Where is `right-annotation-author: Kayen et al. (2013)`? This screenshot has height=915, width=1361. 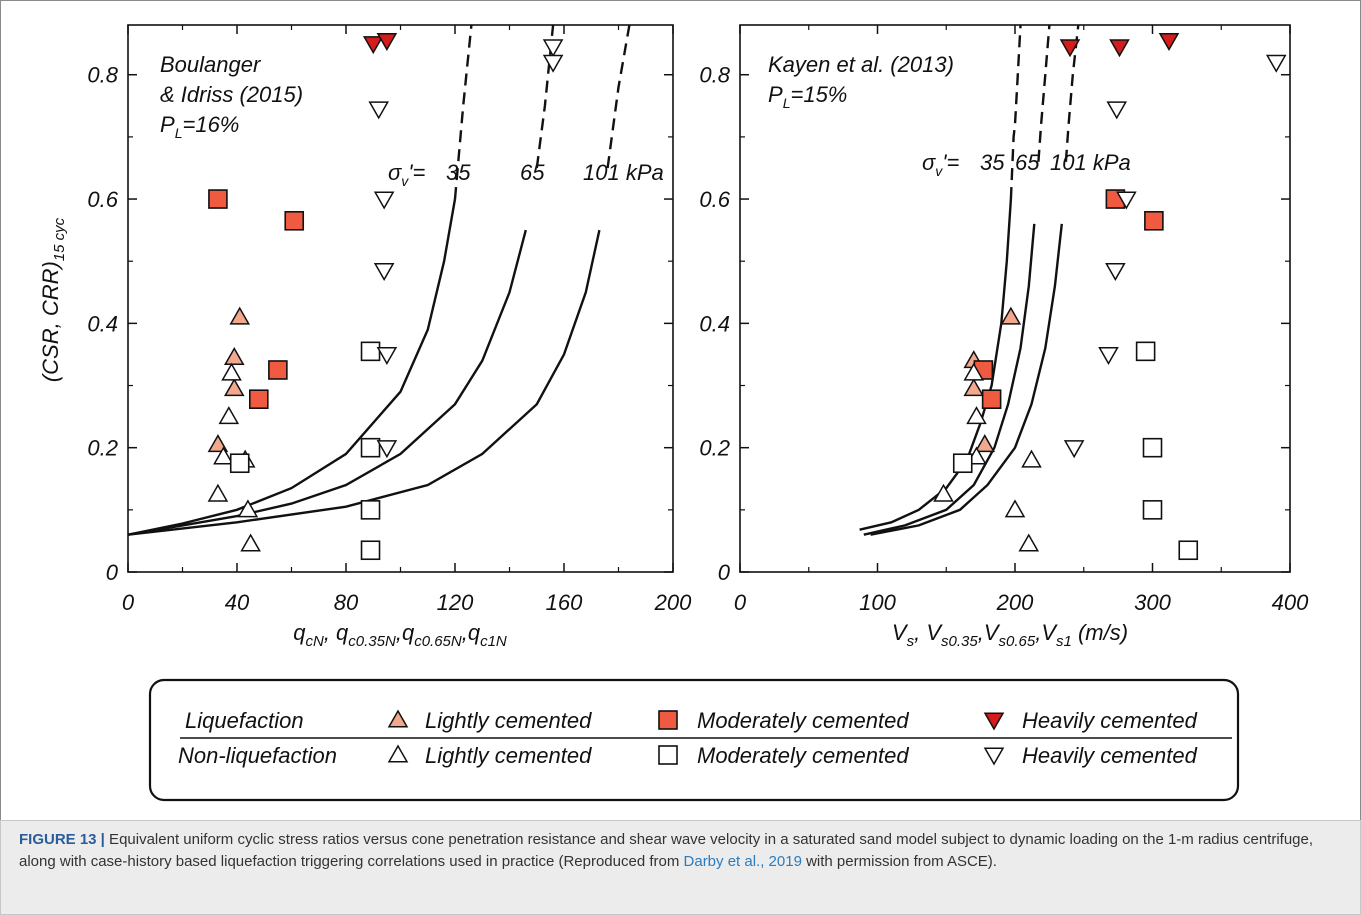 right-annotation-author: Kayen et al. (2013) is located at coordinates (861, 64).